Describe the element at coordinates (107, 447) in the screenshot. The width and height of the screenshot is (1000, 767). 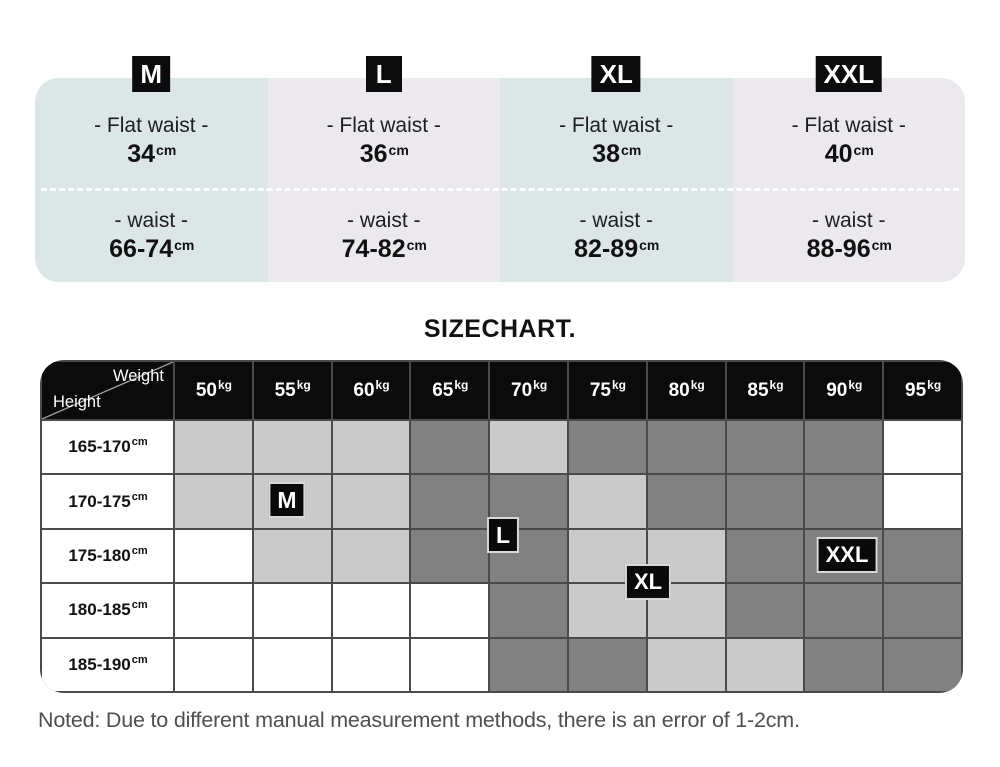
I see `height-row-label: 165-170 cm` at that location.